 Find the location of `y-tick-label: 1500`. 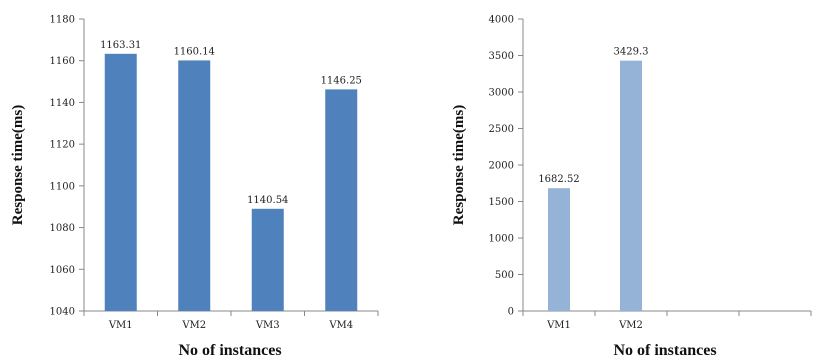

y-tick-label: 1500 is located at coordinates (501, 202).